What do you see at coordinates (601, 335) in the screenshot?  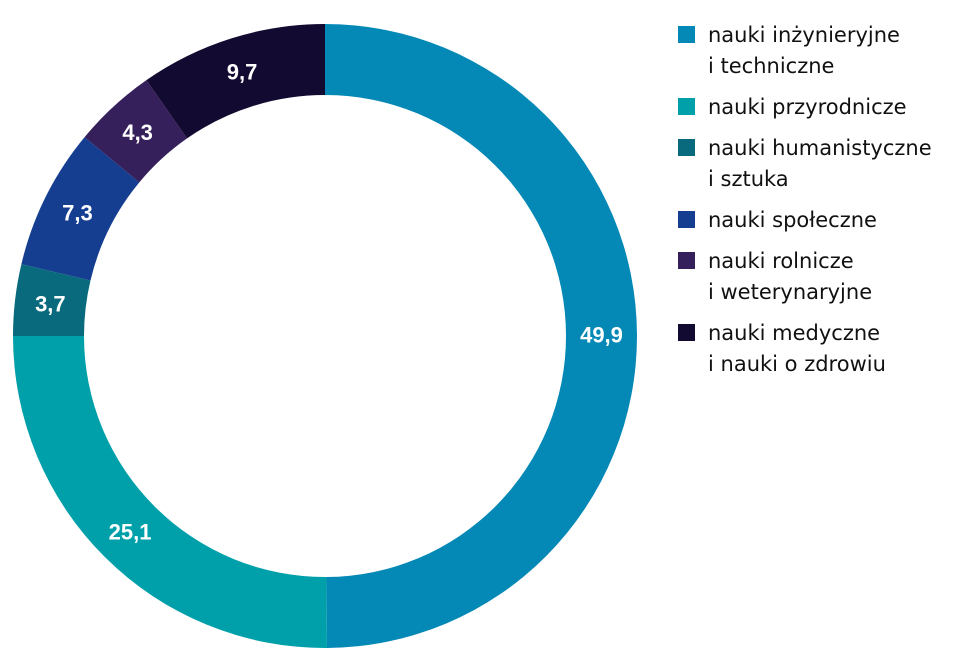 I see `slice-value-label: 49,9` at bounding box center [601, 335].